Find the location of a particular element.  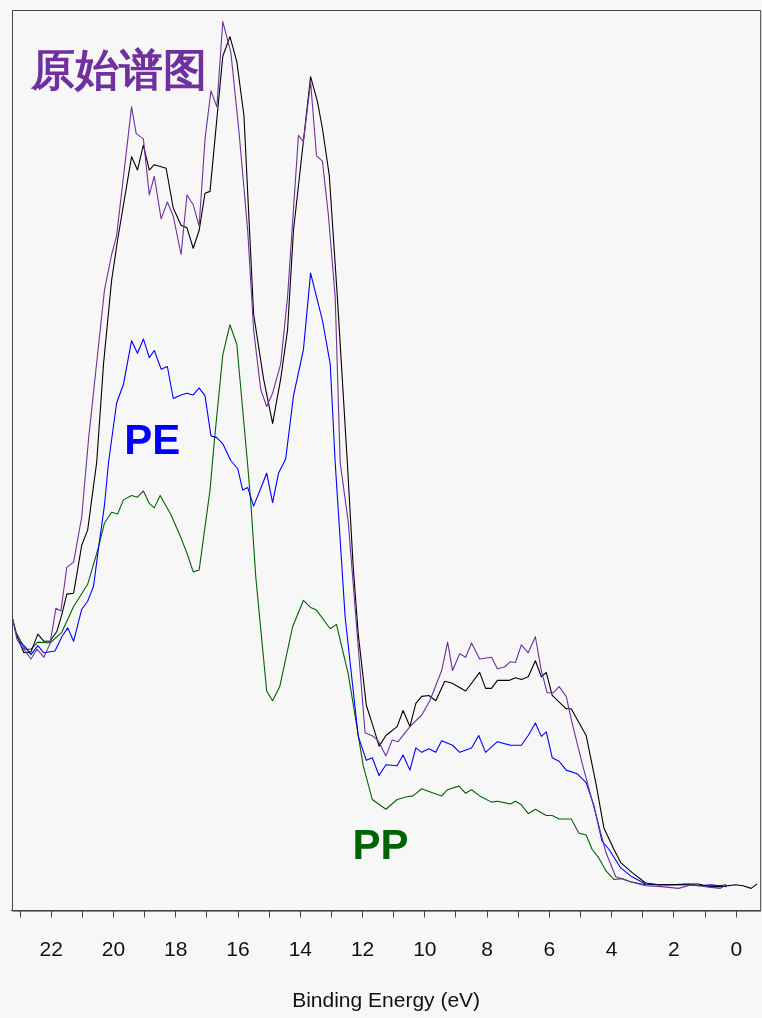

x-tick-label: 18 is located at coordinates (176, 948).